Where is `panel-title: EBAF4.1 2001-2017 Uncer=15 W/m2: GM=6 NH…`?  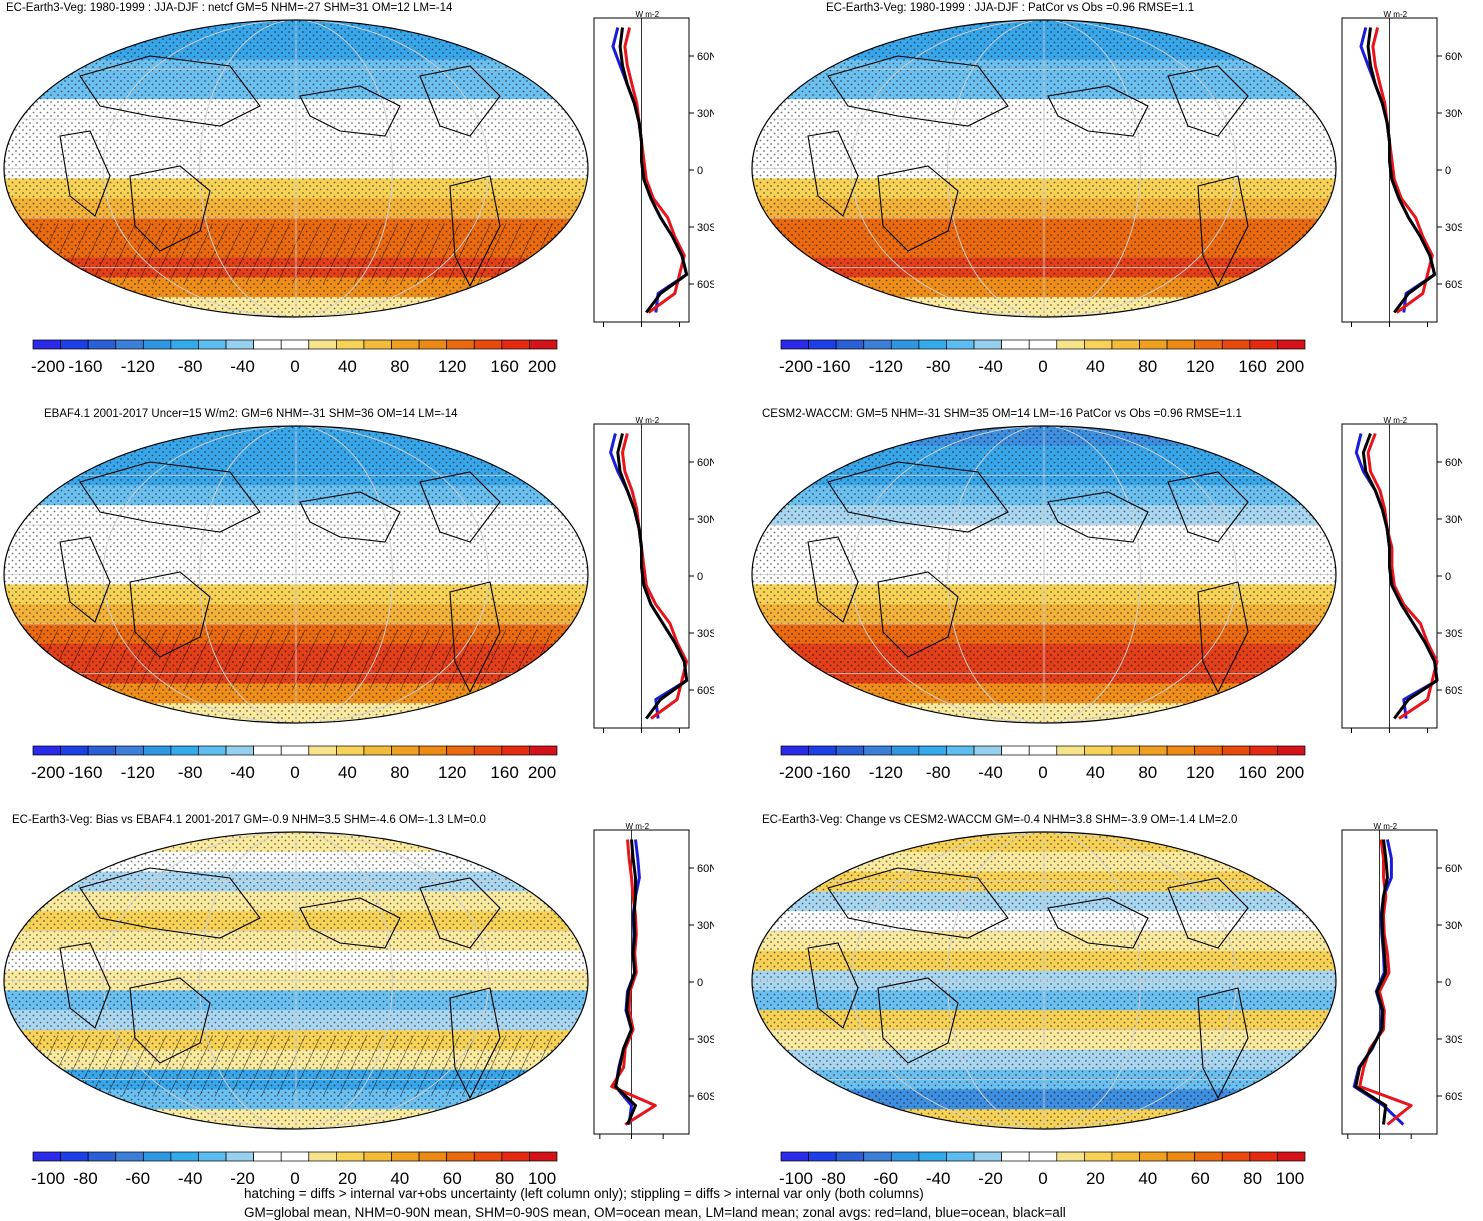 panel-title: EBAF4.1 2001-2017 Uncer=15 W/m2: GM=6 NH… is located at coordinates (251, 414).